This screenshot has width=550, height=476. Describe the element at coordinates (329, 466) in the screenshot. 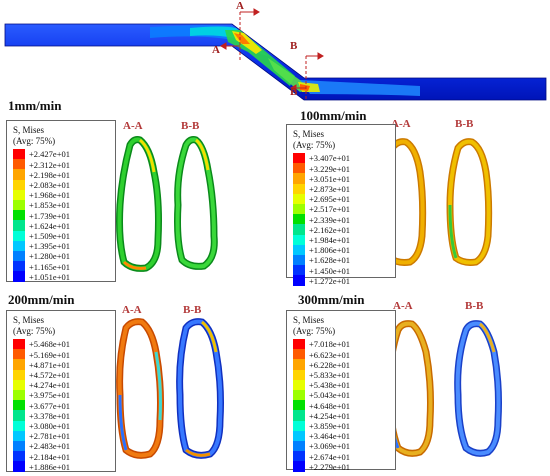

I see `legend-value: +2.279e+01` at that location.